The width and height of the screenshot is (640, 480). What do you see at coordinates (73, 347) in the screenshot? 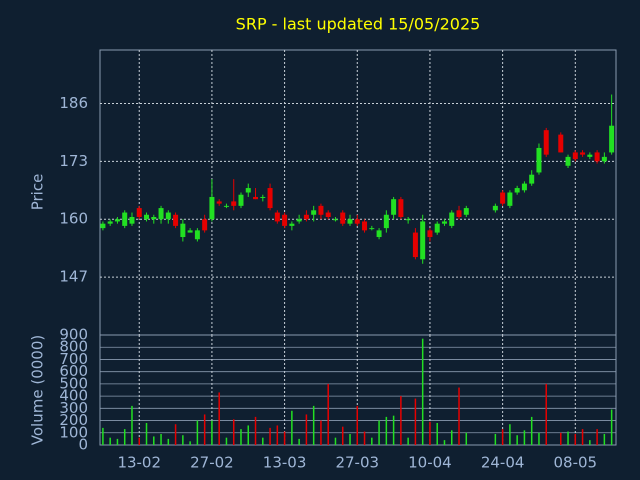
I see `y-tick-label: 800` at bounding box center [73, 347].